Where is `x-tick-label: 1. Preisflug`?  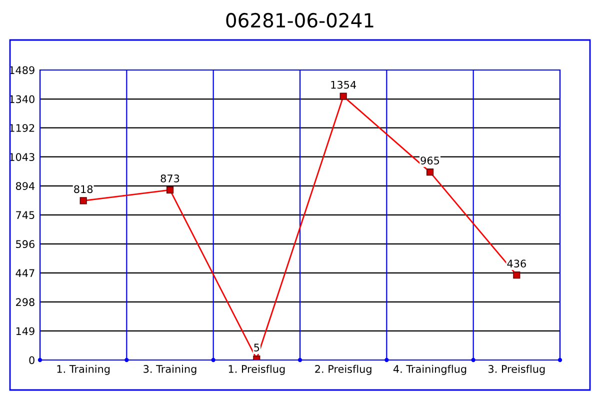 x-tick-label: 1. Preisflug is located at coordinates (256, 369).